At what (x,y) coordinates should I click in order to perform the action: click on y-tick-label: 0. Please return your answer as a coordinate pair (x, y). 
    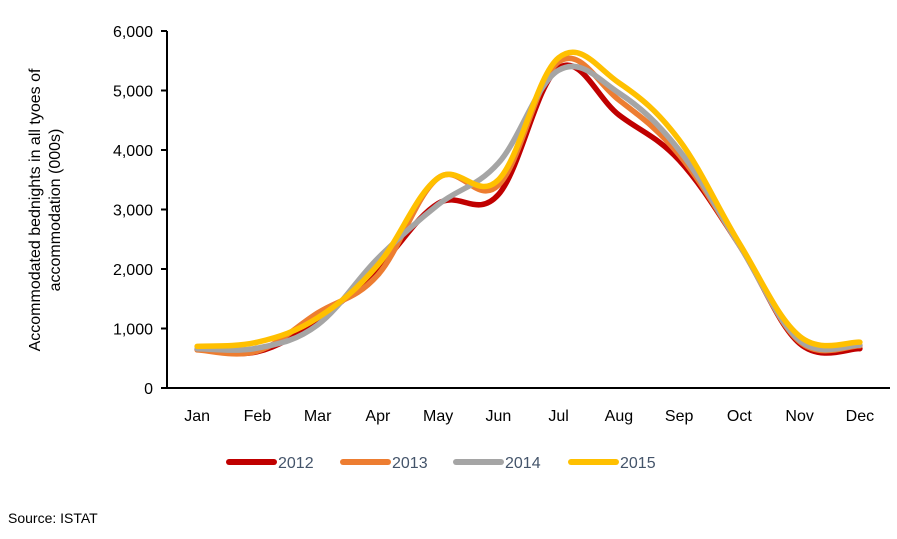
    Looking at the image, I should click on (148, 389).